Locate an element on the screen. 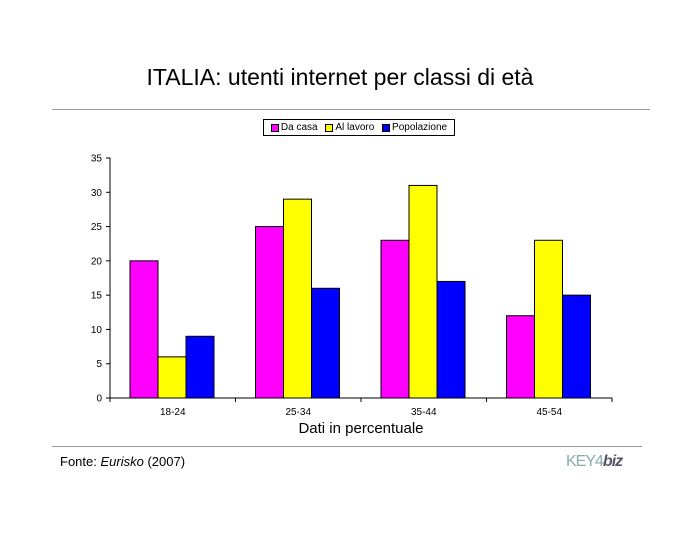 The height and width of the screenshot is (550, 700). source-year: (2007) is located at coordinates (164, 461).